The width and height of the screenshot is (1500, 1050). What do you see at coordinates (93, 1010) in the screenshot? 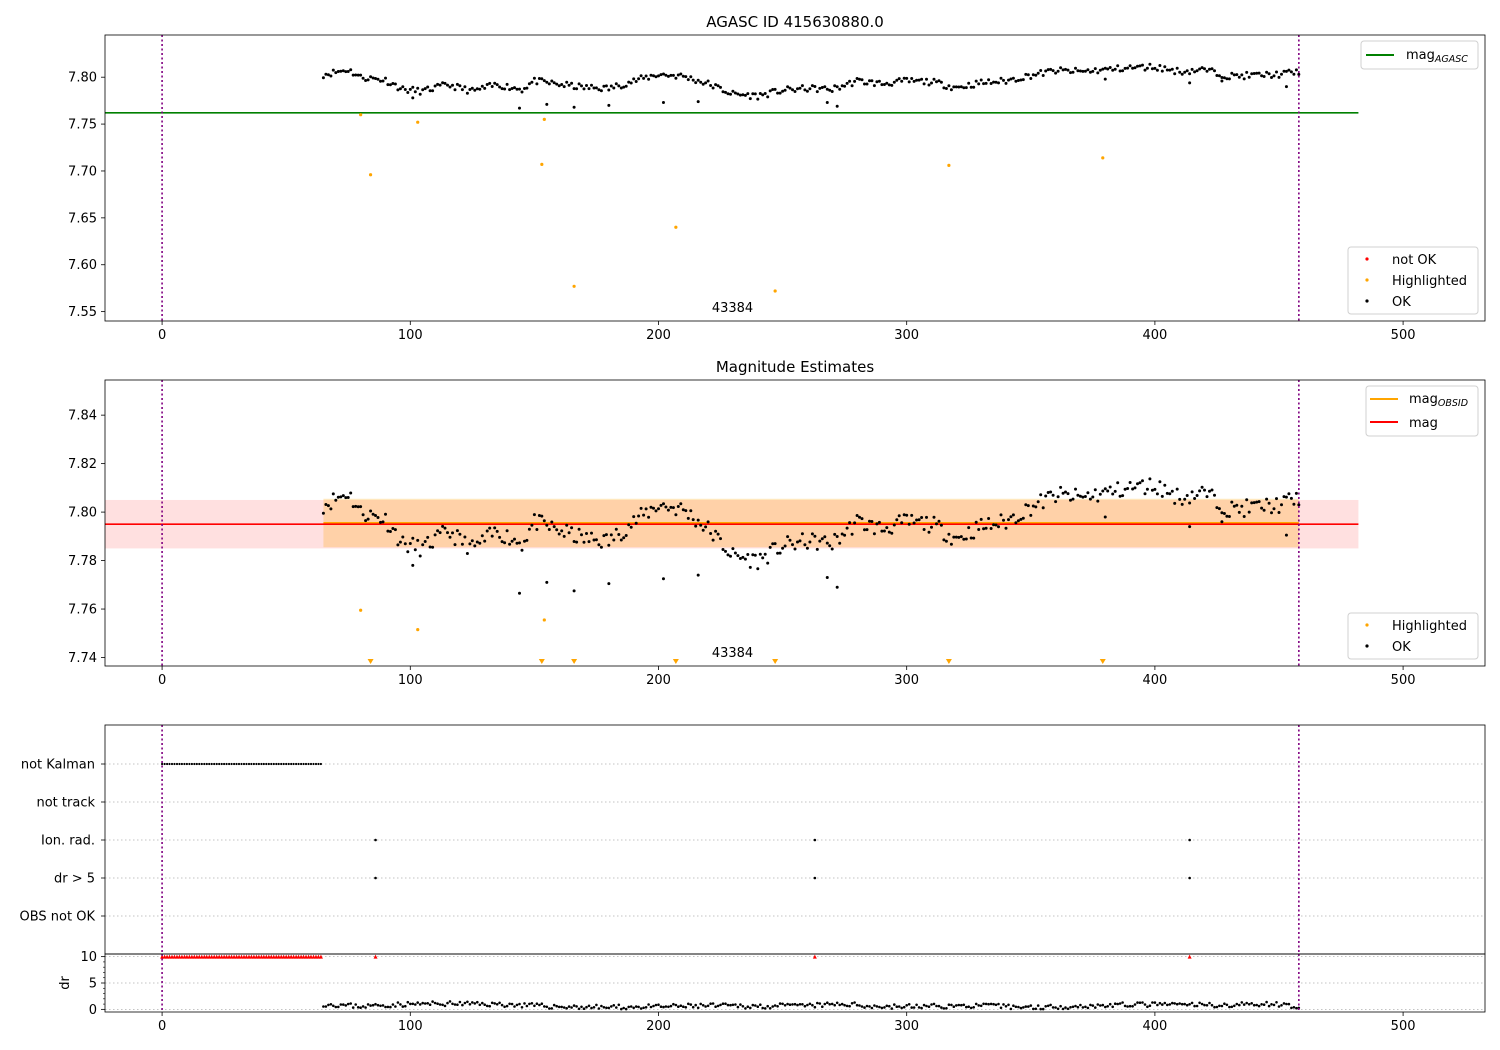
I see `y-tick-label: 0` at bounding box center [93, 1010].